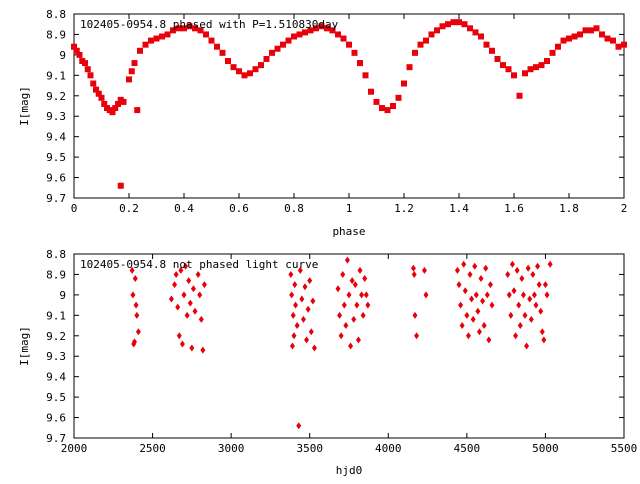 Image resolution: width=640 pixels, height=484 pixels. I want to click on phased-y-tick-label: 9, so click(62, 55).